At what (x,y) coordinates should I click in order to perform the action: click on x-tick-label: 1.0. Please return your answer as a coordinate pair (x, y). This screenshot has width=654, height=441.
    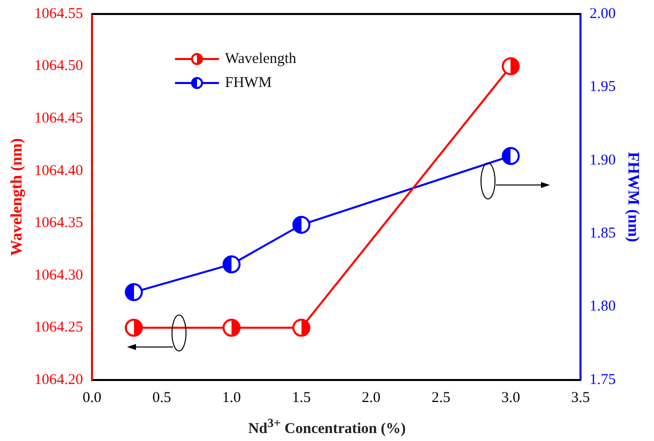
    Looking at the image, I should click on (231, 398).